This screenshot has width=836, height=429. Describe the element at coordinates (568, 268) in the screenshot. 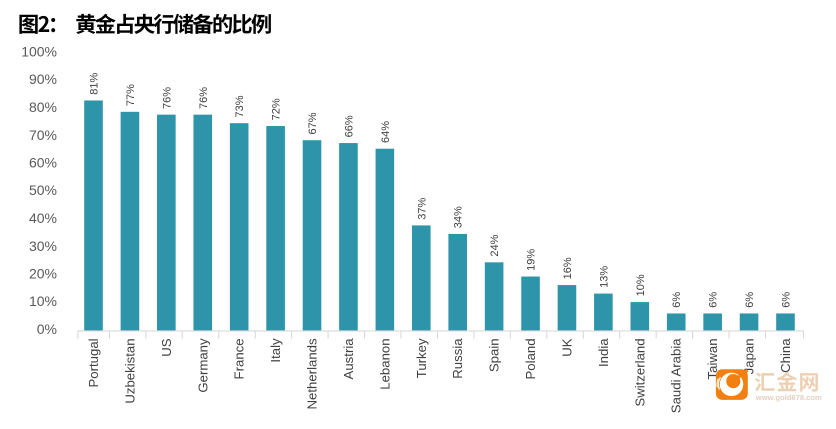

I see `svg-text: 16%` at that location.